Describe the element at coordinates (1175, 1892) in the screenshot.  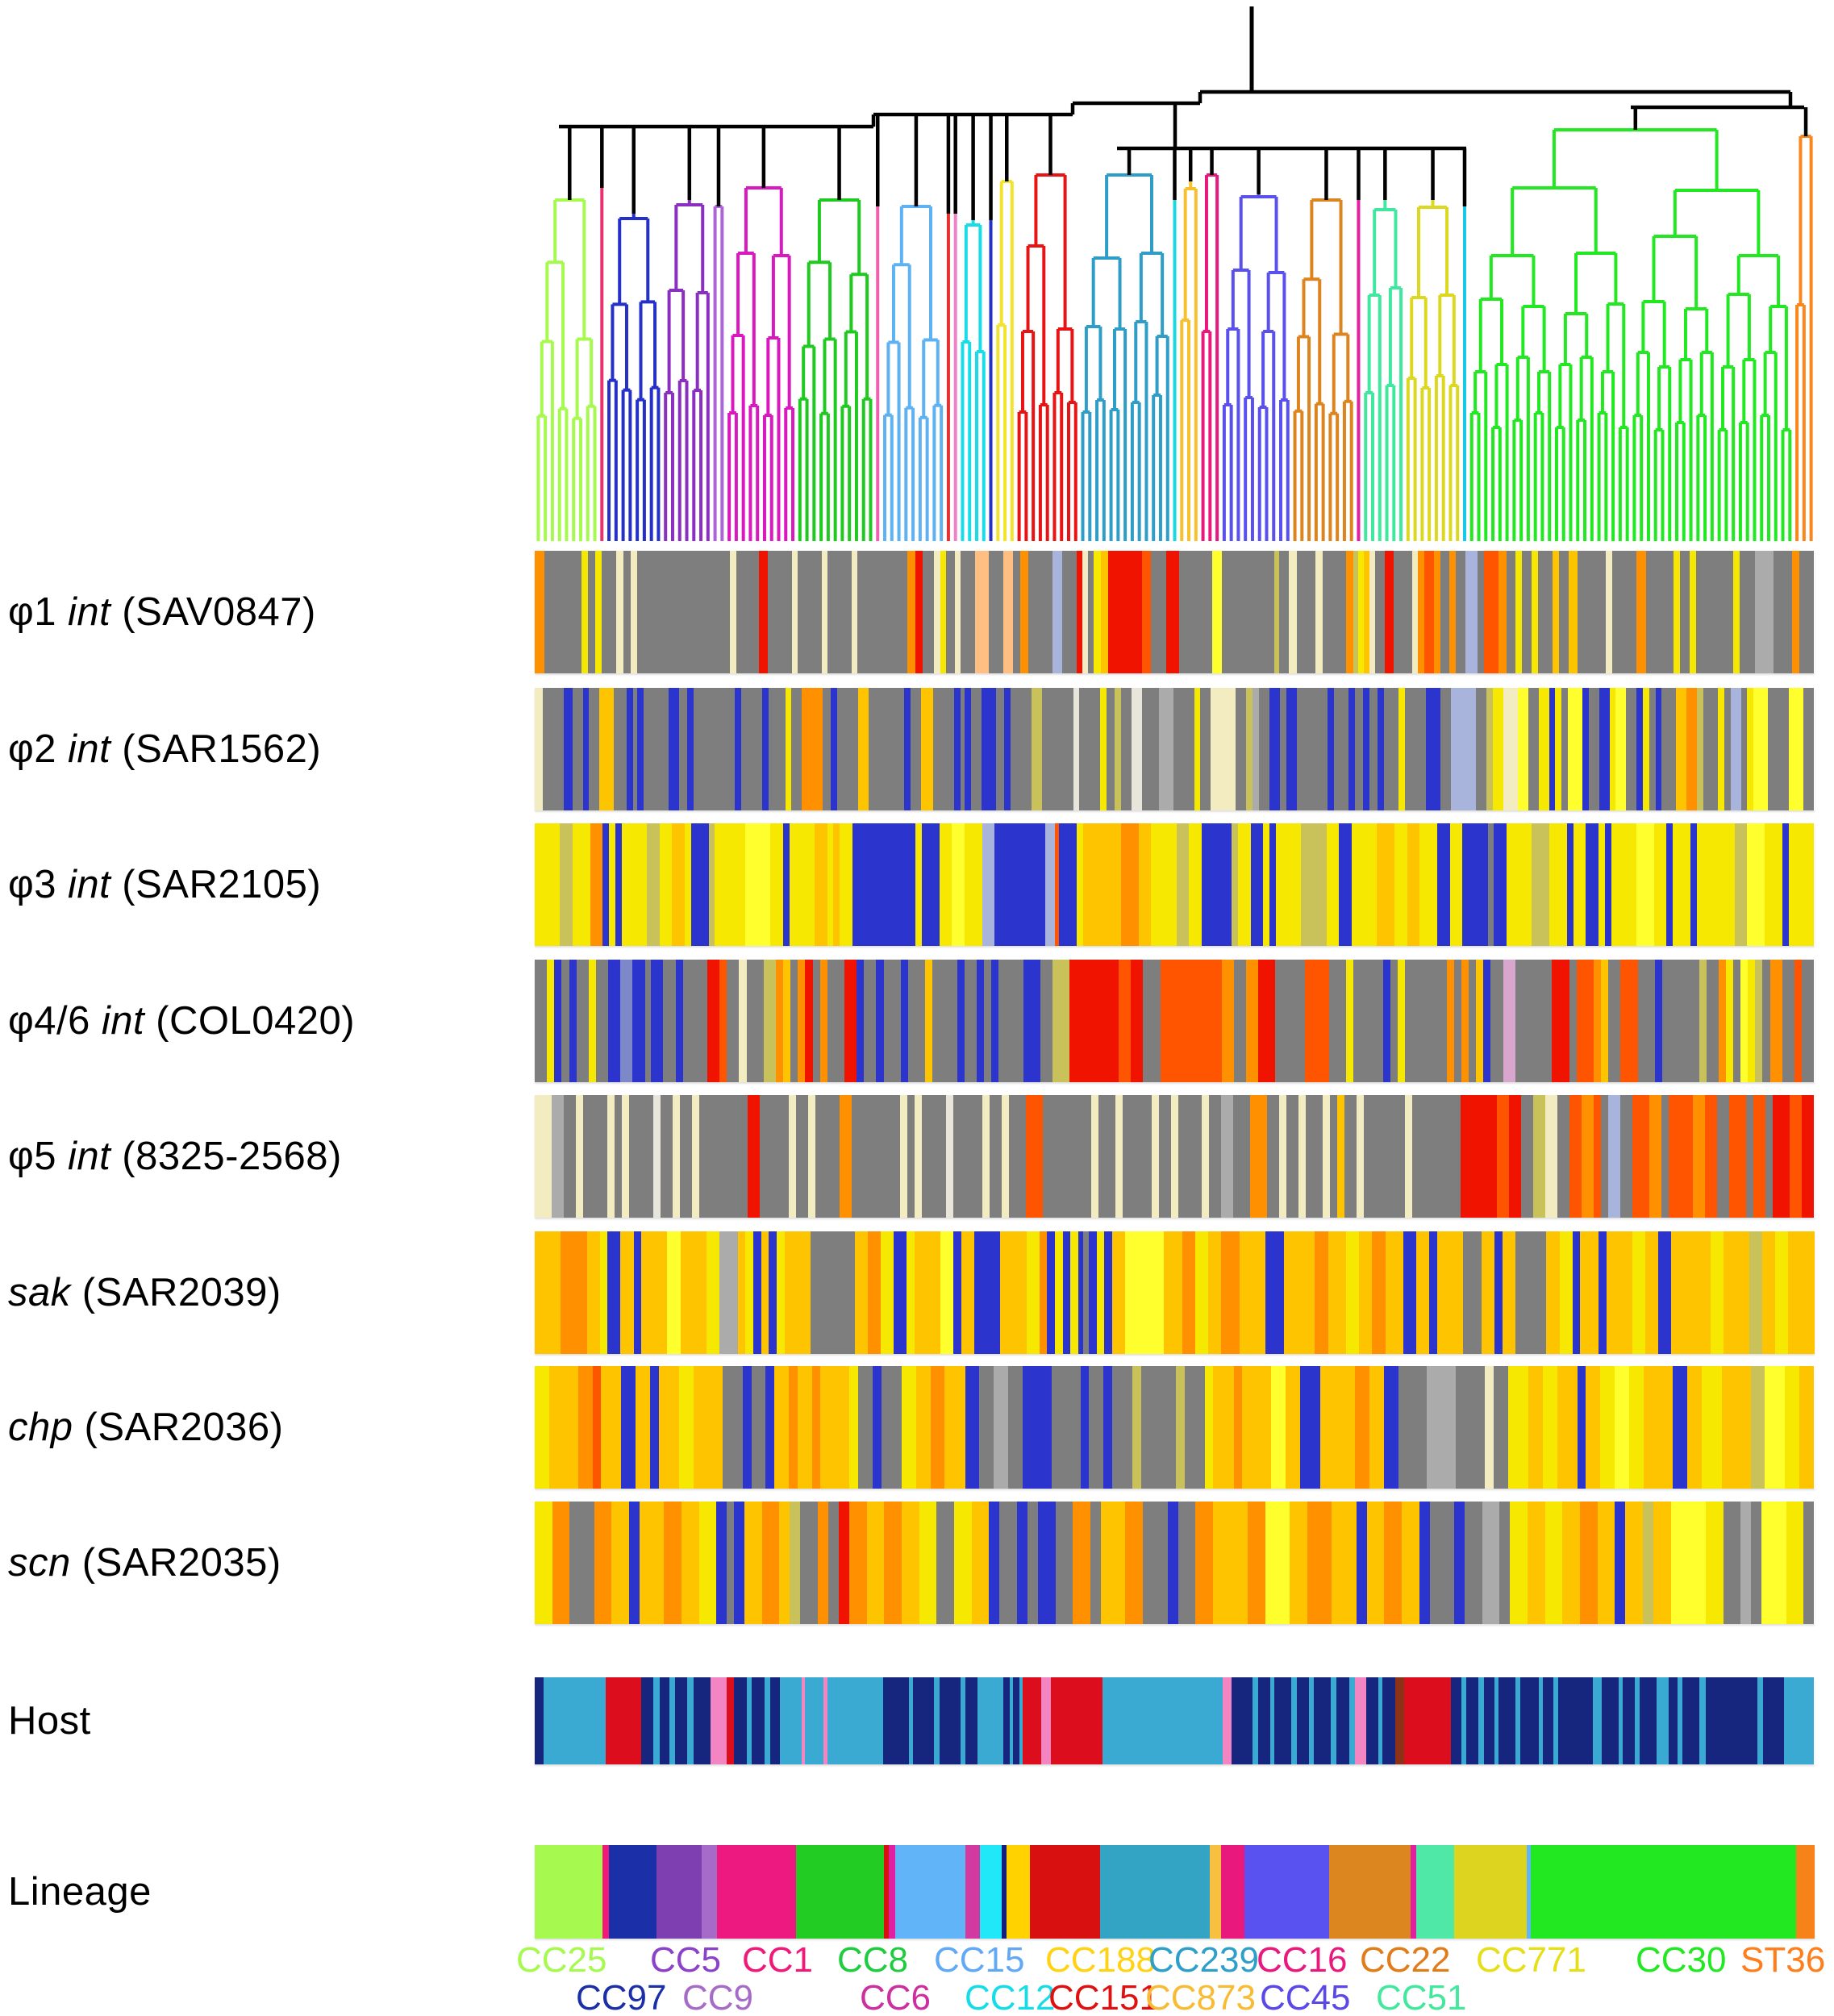
I see `lineage-color-bar` at that location.